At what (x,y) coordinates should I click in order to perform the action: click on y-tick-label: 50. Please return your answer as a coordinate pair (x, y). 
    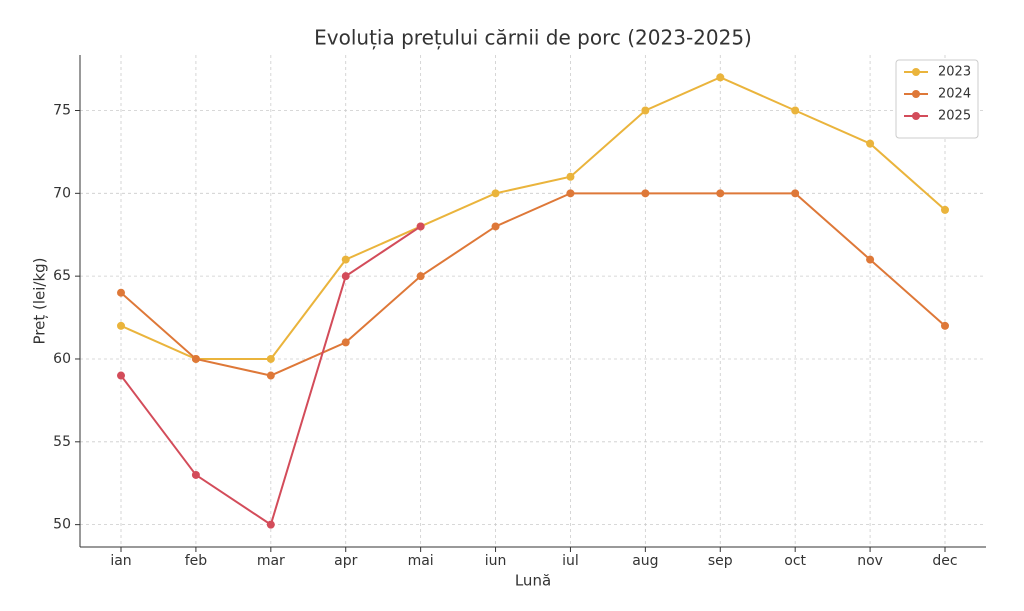
    Looking at the image, I should click on (62, 525).